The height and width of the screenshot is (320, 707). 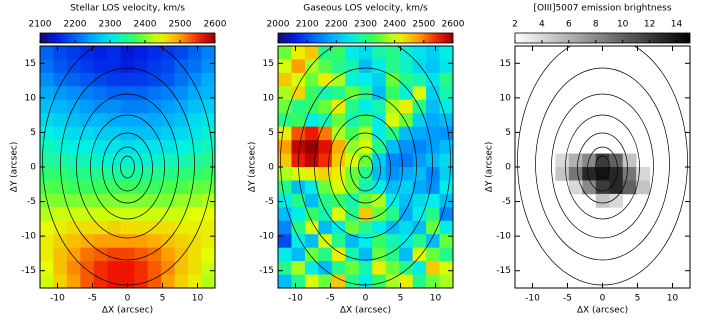 What do you see at coordinates (271, 168) in the screenshot?
I see `y-tick-label: 0` at bounding box center [271, 168].